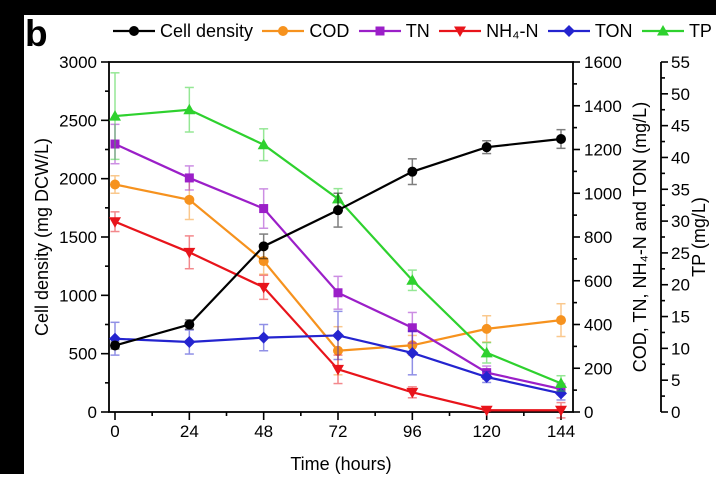 Image resolution: width=716 pixels, height=488 pixels. What do you see at coordinates (613, 30) in the screenshot?
I see `legend-label-ton: TON` at bounding box center [613, 30].